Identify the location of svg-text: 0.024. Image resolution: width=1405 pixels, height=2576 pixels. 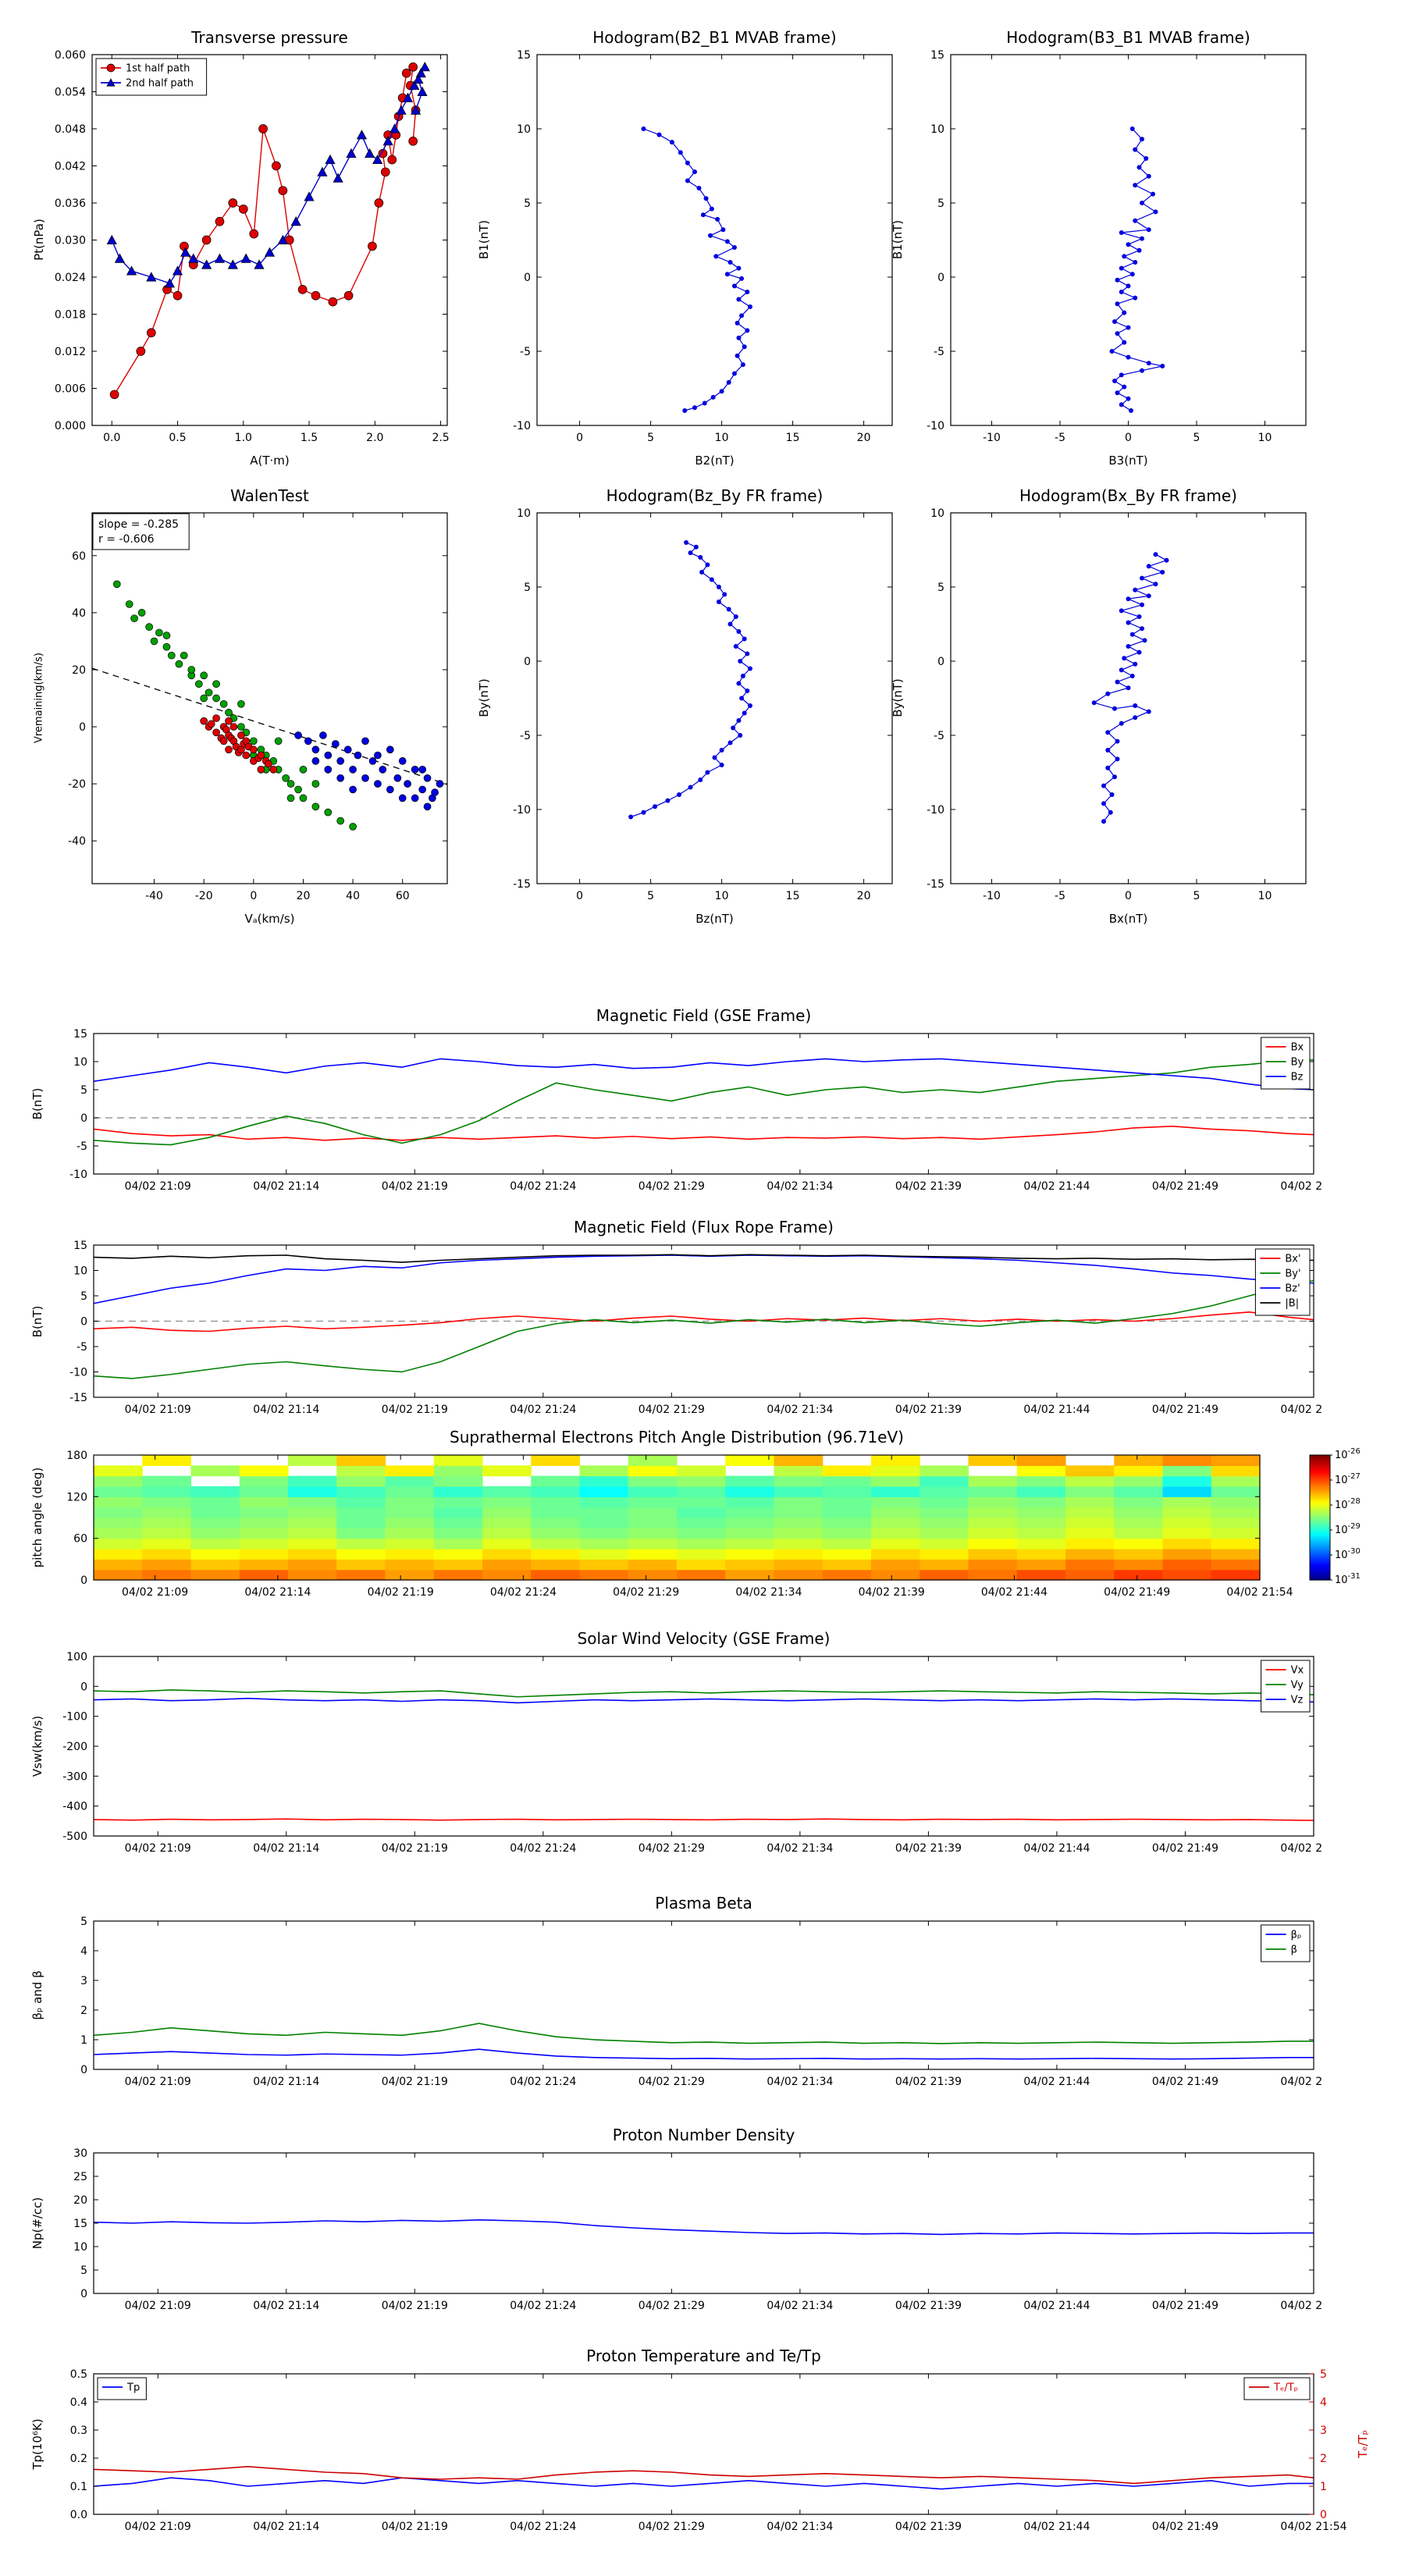
(71, 278).